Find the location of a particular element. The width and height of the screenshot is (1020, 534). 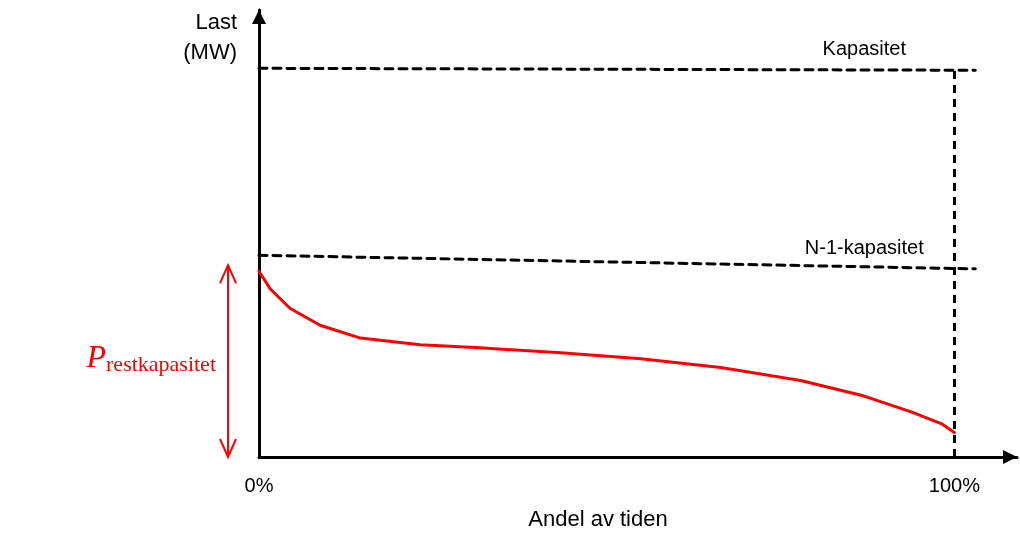

x-tick-label: 0% is located at coordinates (259, 485).